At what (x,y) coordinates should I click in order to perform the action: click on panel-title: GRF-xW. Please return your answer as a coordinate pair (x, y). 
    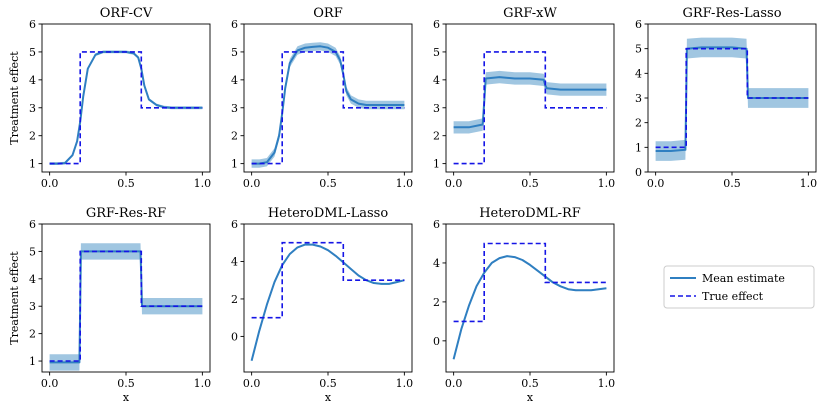
    Looking at the image, I should click on (530, 13).